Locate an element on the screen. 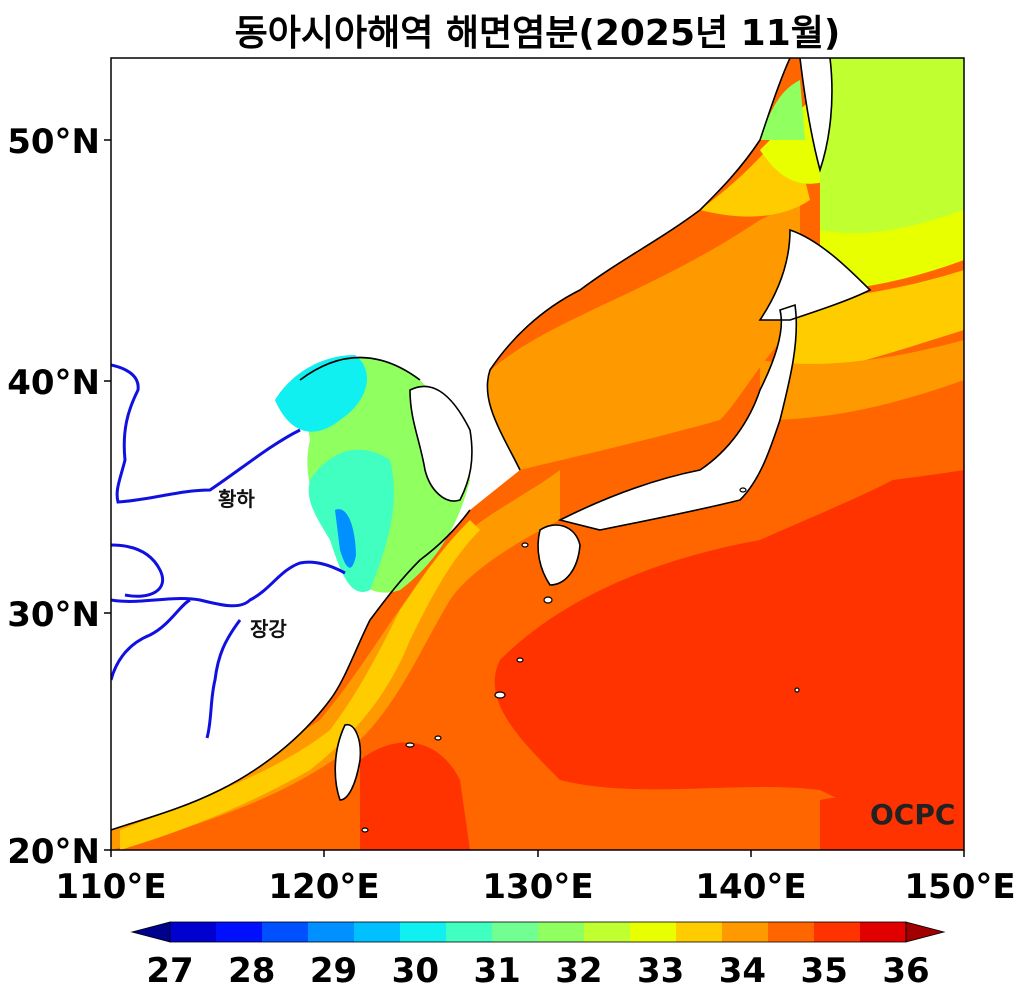 This screenshot has height=1001, width=1025. yangtze-estuary-water is located at coordinates (345, 538).